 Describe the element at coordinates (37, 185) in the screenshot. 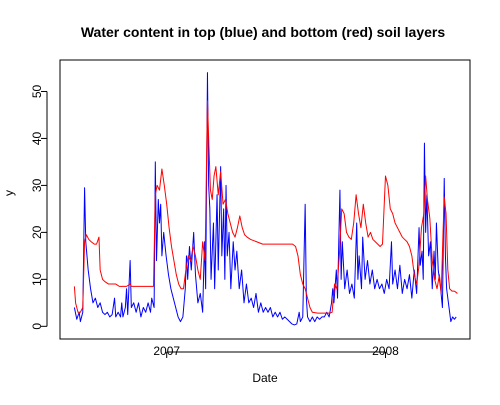

I see `y-tick-label-30: 30` at that location.